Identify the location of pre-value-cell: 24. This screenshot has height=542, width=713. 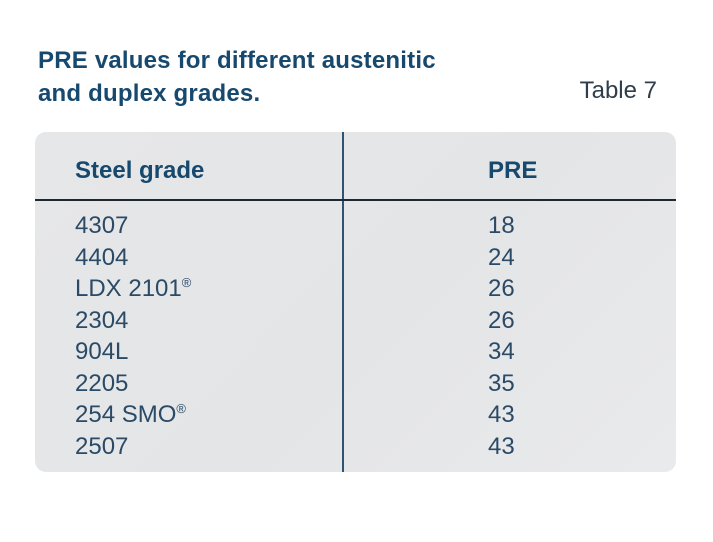
(501, 257).